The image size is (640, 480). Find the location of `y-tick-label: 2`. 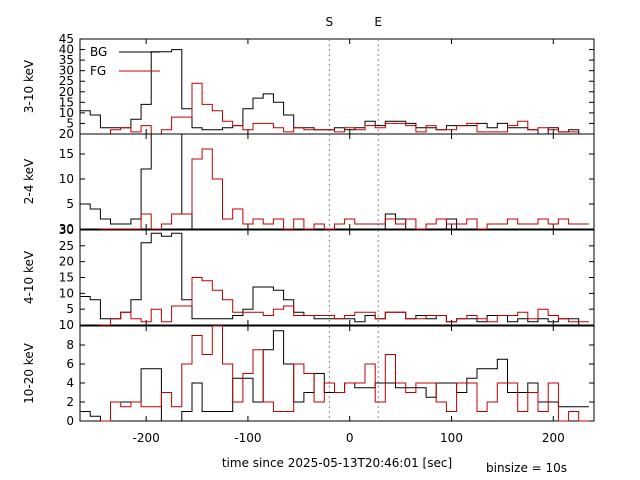

y-tick-label: 2 is located at coordinates (70, 402).